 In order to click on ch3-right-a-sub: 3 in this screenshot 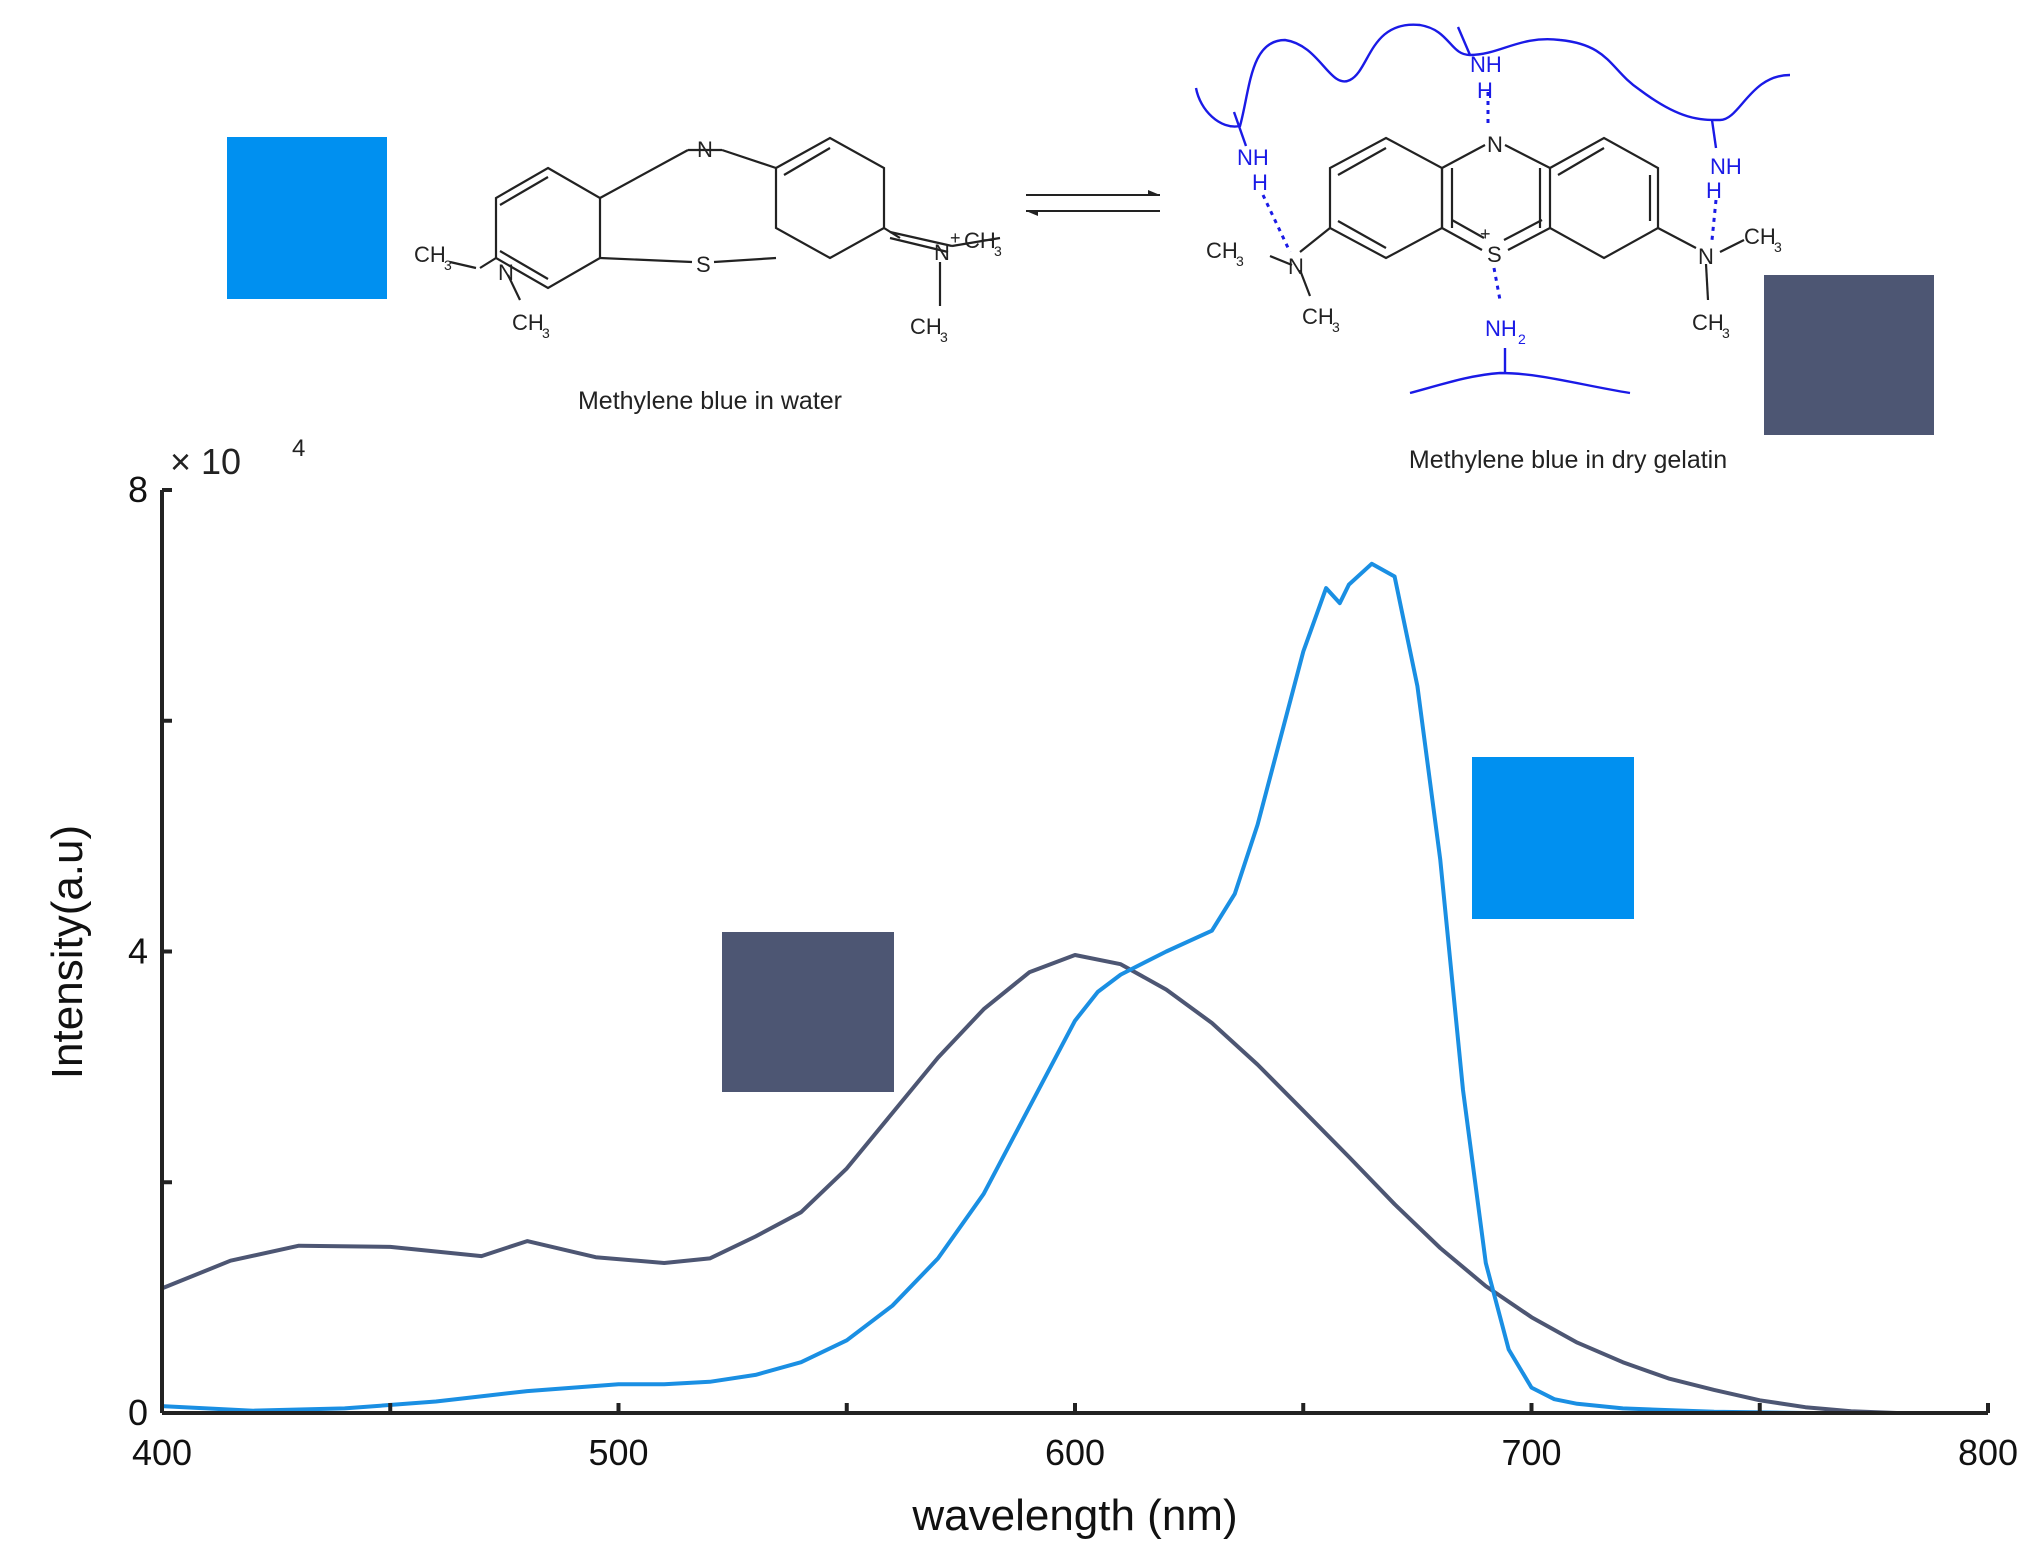, I will do `click(1778, 247)`.